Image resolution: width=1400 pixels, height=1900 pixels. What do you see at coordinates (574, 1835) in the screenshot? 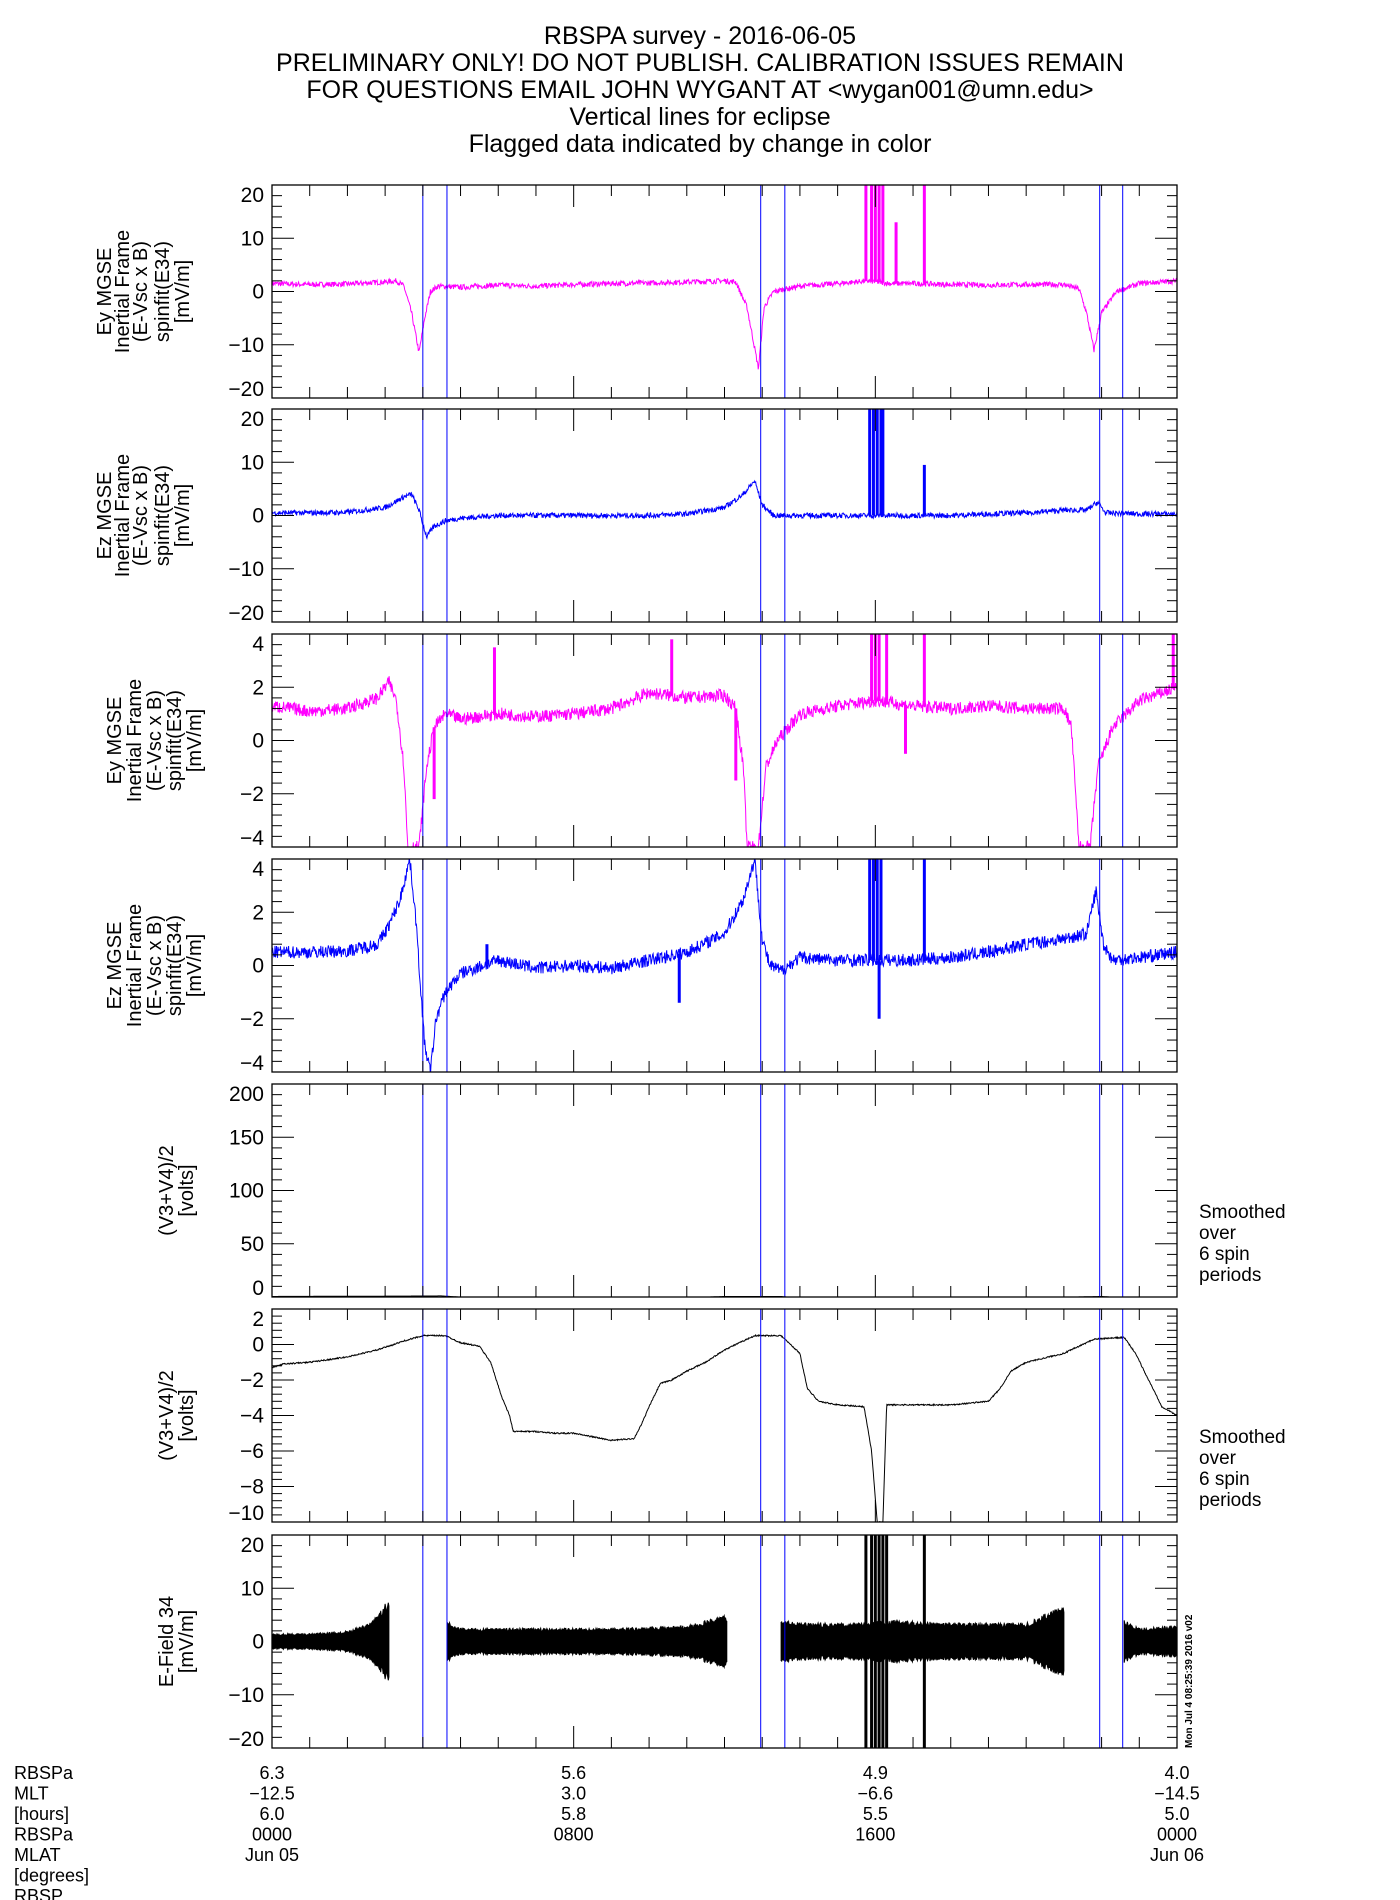
I see `x-tick-label: 0800` at bounding box center [574, 1835].